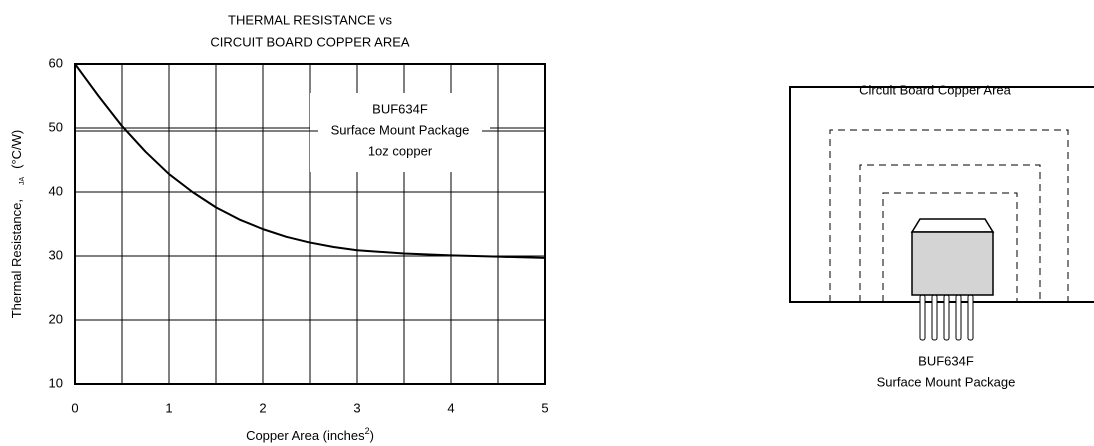 The width and height of the screenshot is (1094, 446). Describe the element at coordinates (56, 318) in the screenshot. I see `y-tick-label: 20` at that location.